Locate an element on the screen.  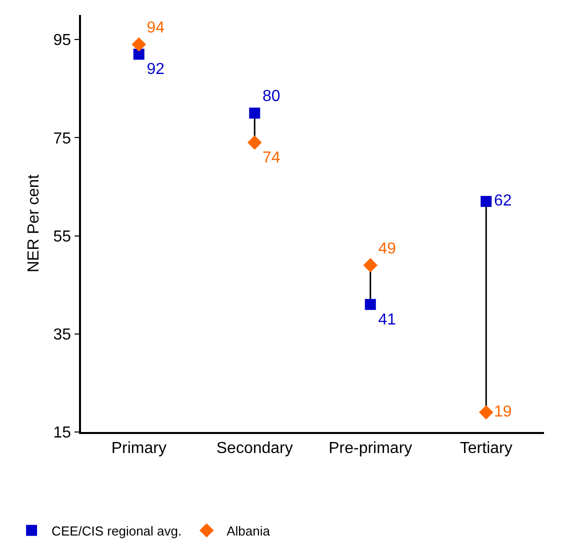
data-label: 41 is located at coordinates (387, 319).